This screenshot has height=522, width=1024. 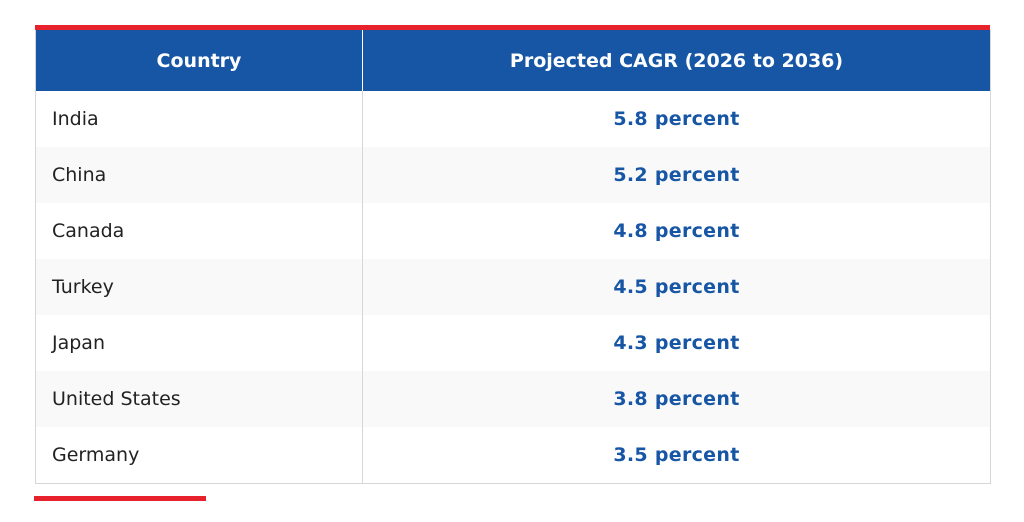 I want to click on country-cell: Turkey, so click(x=199, y=287).